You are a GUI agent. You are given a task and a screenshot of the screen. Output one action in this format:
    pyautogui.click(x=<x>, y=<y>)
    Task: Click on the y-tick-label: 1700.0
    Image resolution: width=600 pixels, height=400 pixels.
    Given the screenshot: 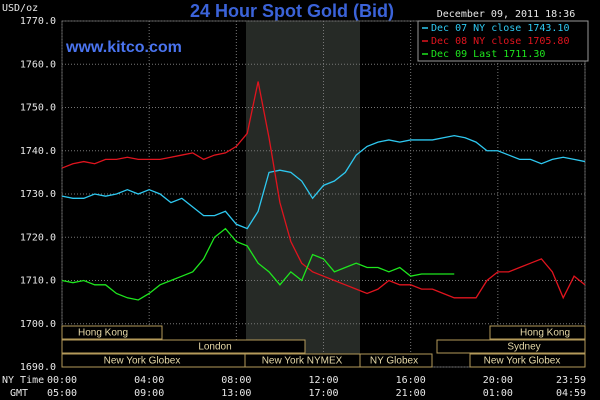 What is the action you would take?
    pyautogui.click(x=38, y=324)
    